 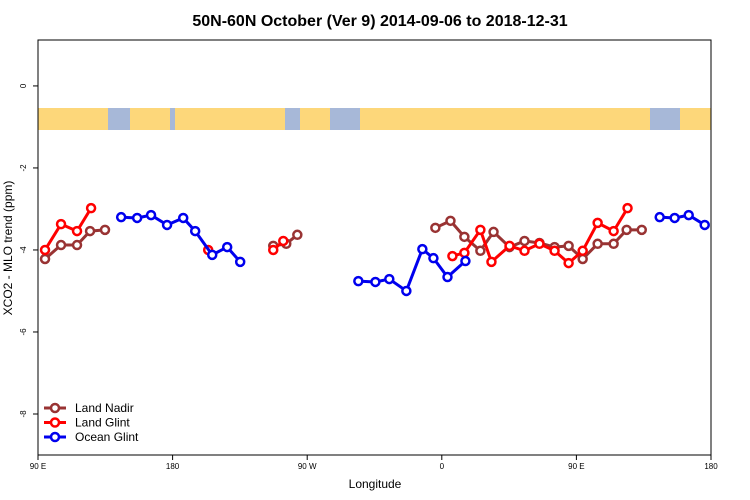 I want to click on y-tick-label: -8, so click(x=23, y=414).